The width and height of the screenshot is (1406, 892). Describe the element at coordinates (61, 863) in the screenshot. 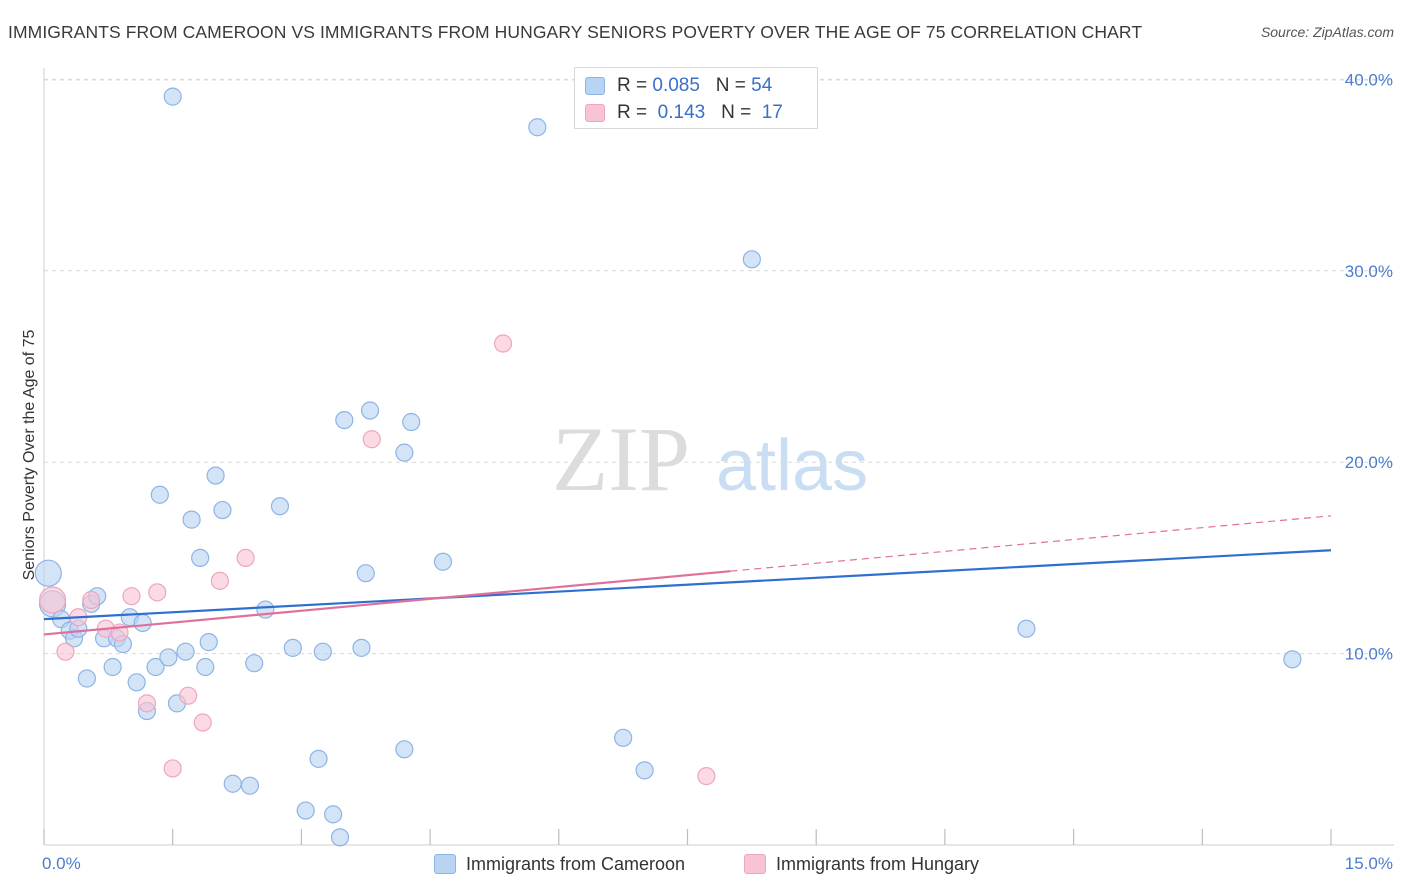

I see `x-tick-label: 0.0%` at that location.